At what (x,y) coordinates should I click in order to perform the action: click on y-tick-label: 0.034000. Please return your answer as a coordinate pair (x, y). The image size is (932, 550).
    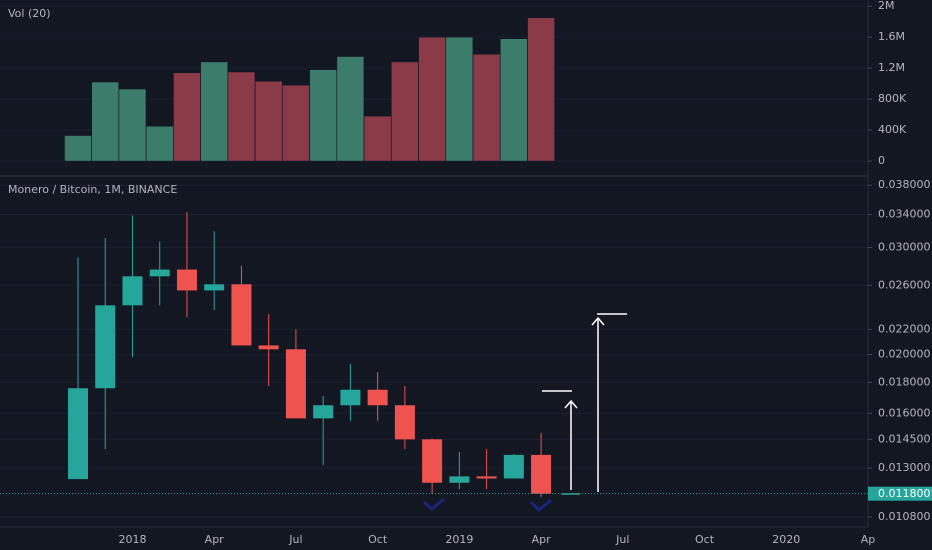
    Looking at the image, I should click on (904, 214).